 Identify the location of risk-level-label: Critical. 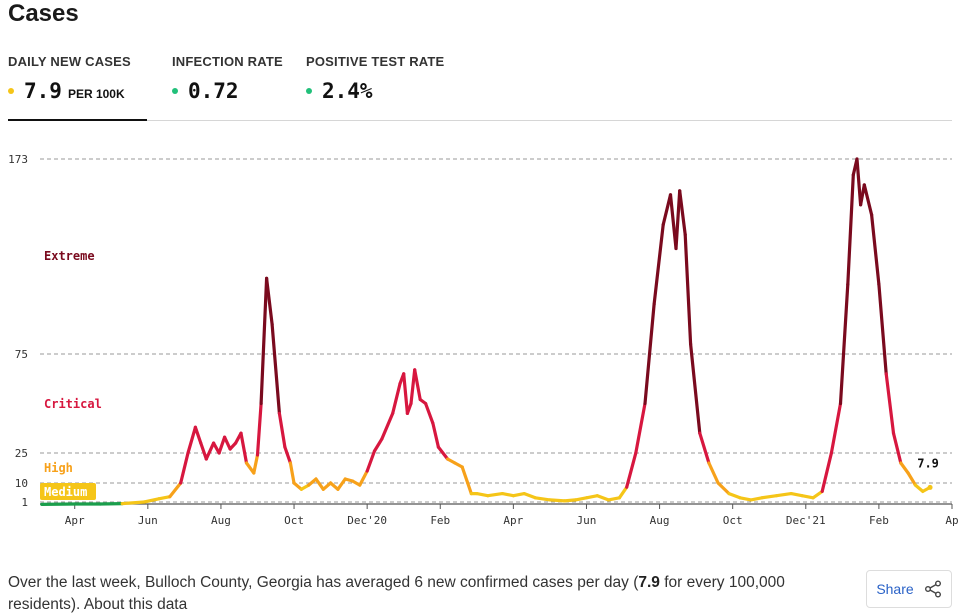
(73, 404).